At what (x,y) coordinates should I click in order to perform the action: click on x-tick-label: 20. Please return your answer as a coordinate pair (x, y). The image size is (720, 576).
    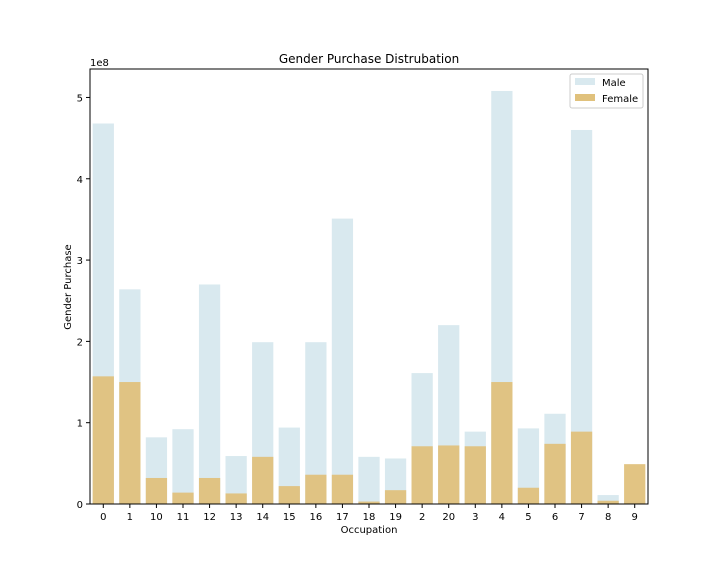
    Looking at the image, I should click on (448, 517).